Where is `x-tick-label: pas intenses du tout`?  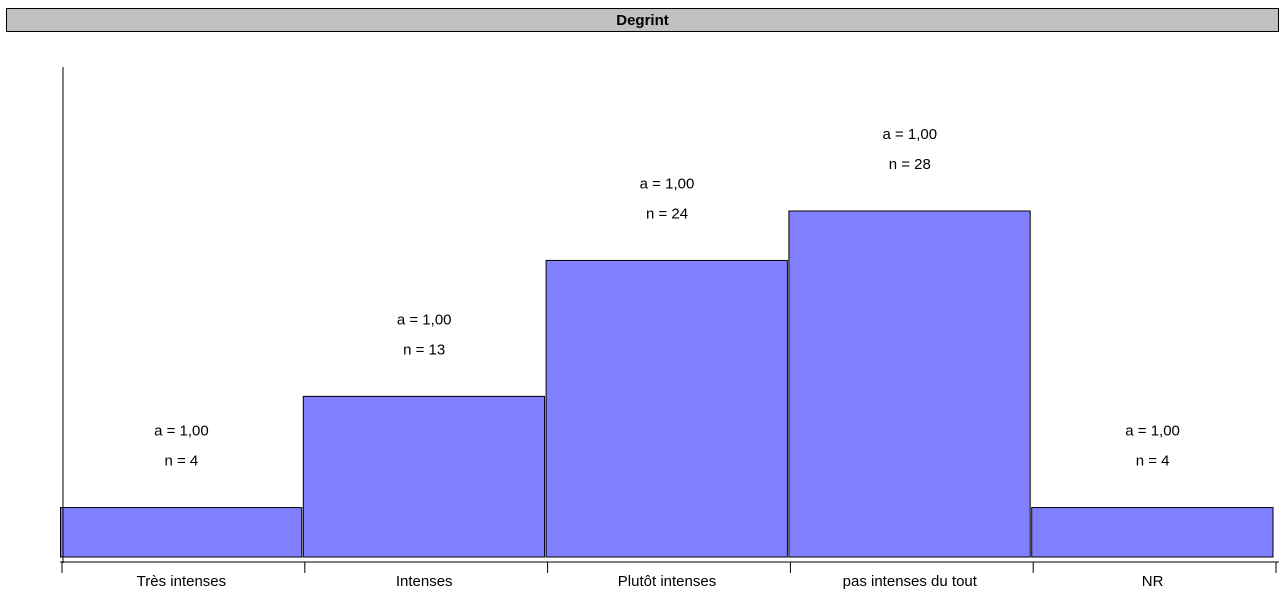
x-tick-label: pas intenses du tout is located at coordinates (910, 581).